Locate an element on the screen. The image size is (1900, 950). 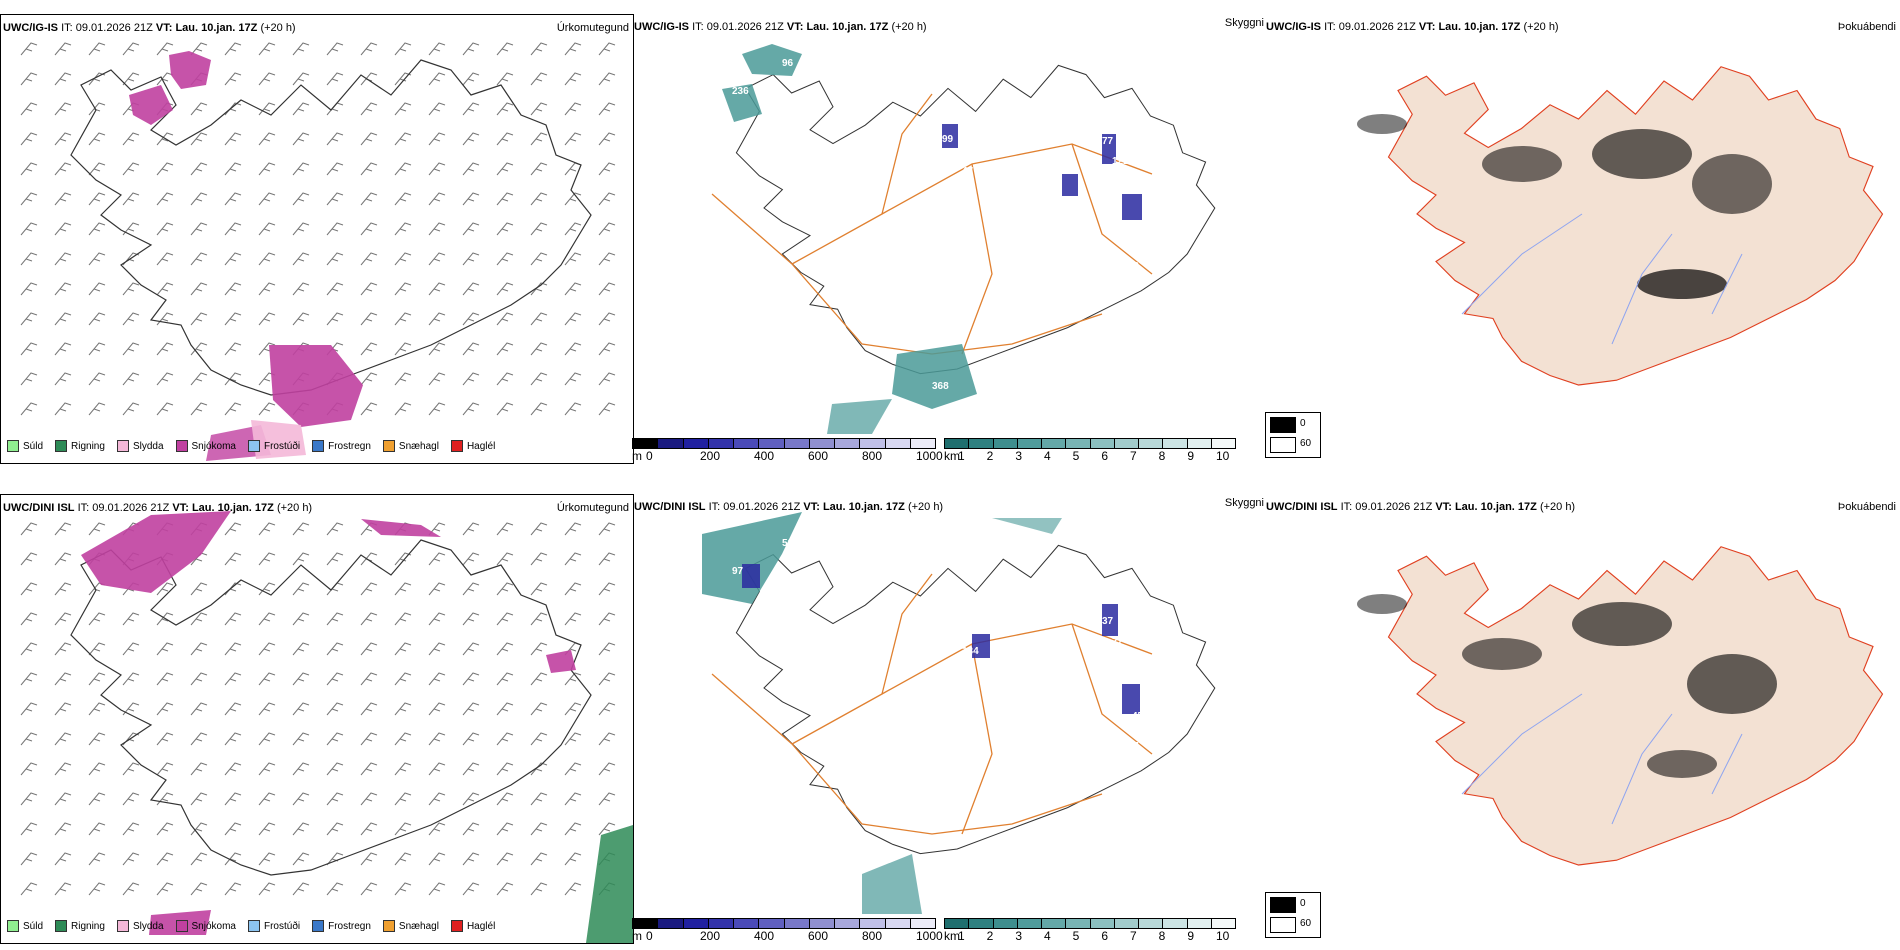
river is located at coordinates (1642, 289).